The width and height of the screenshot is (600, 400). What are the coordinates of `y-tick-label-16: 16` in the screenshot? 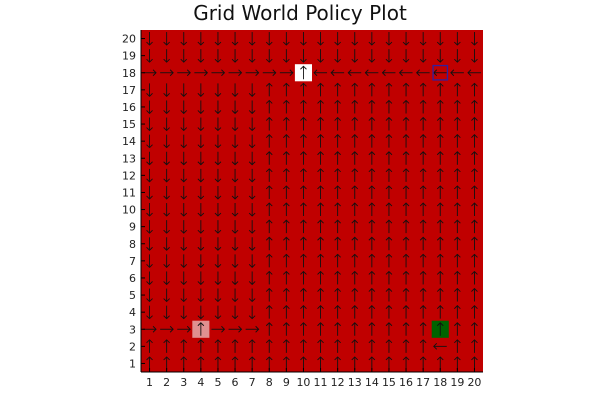 It's located at (129, 107).